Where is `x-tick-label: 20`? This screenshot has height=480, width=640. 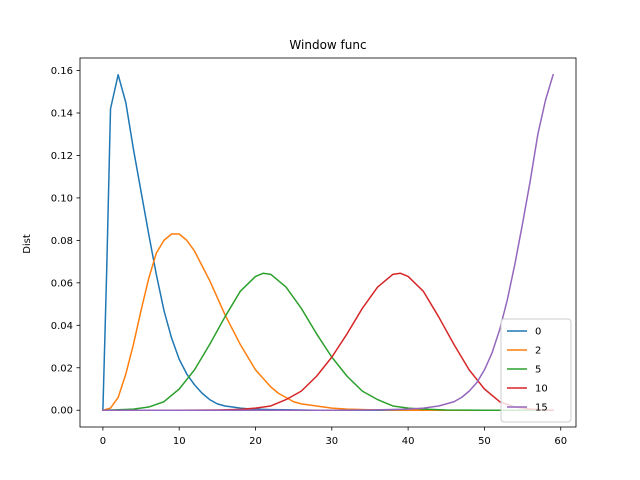 x-tick-label: 20 is located at coordinates (255, 441).